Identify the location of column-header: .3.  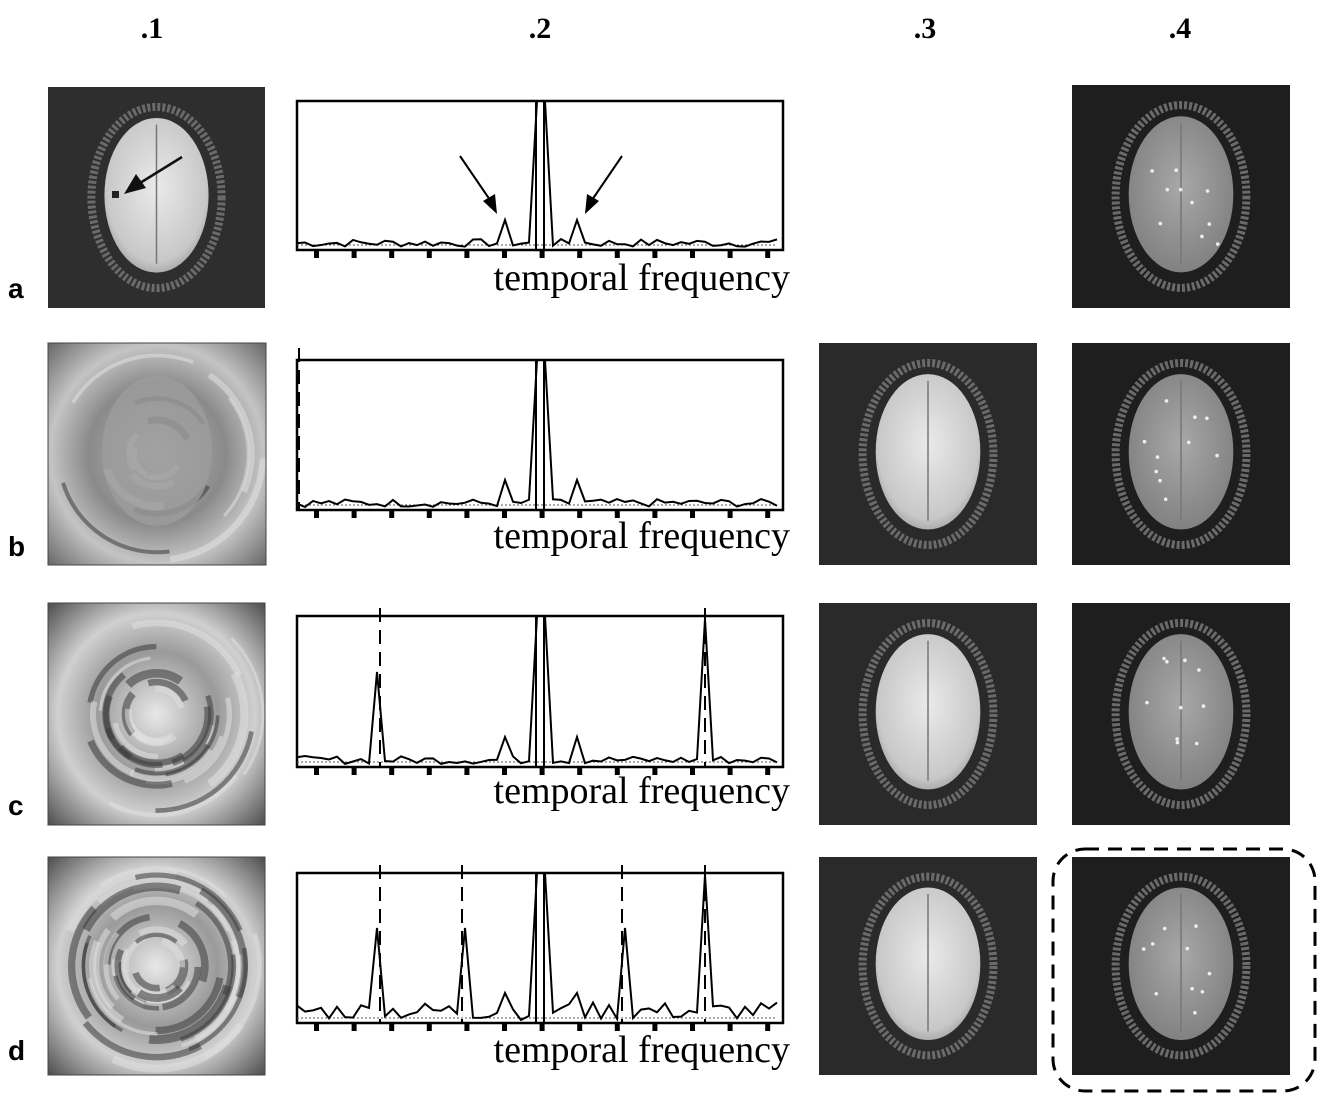
(925, 28).